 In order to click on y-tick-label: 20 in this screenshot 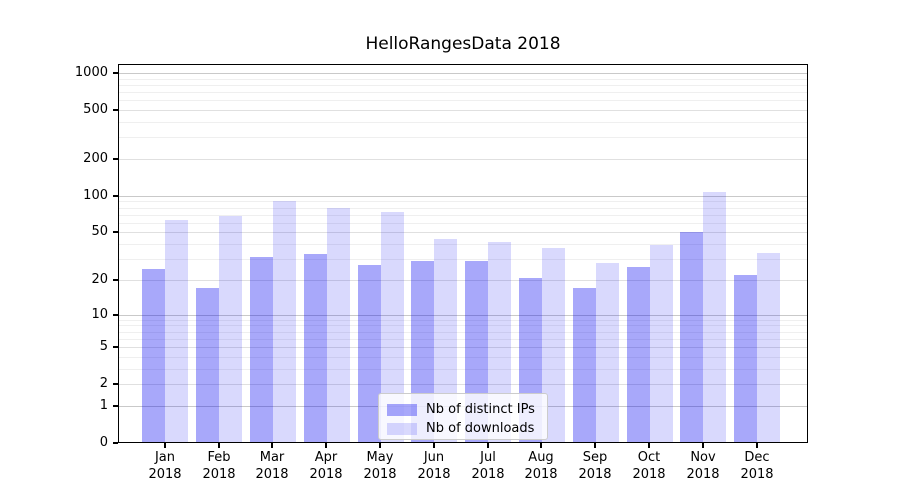, I will do `click(99, 279)`.